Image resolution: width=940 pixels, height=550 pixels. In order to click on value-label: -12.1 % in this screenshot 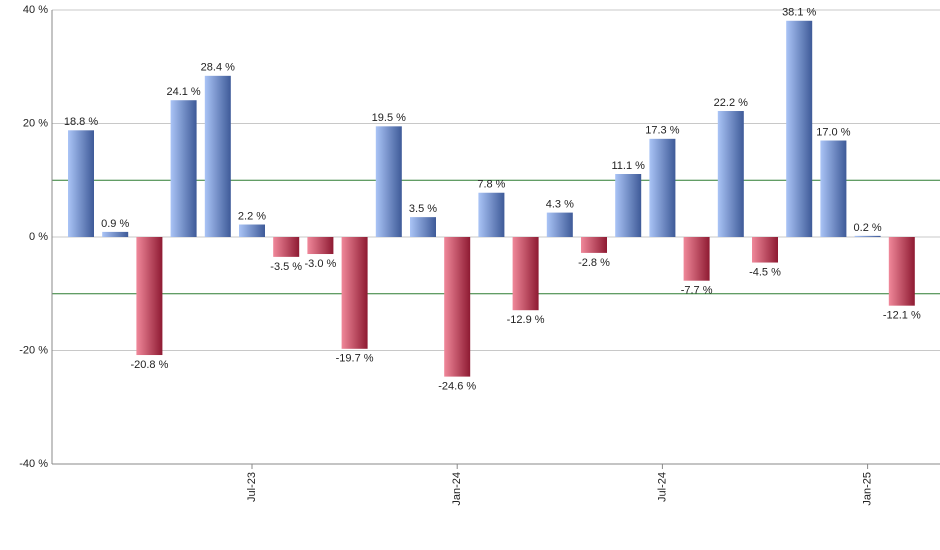, I will do `click(902, 316)`.